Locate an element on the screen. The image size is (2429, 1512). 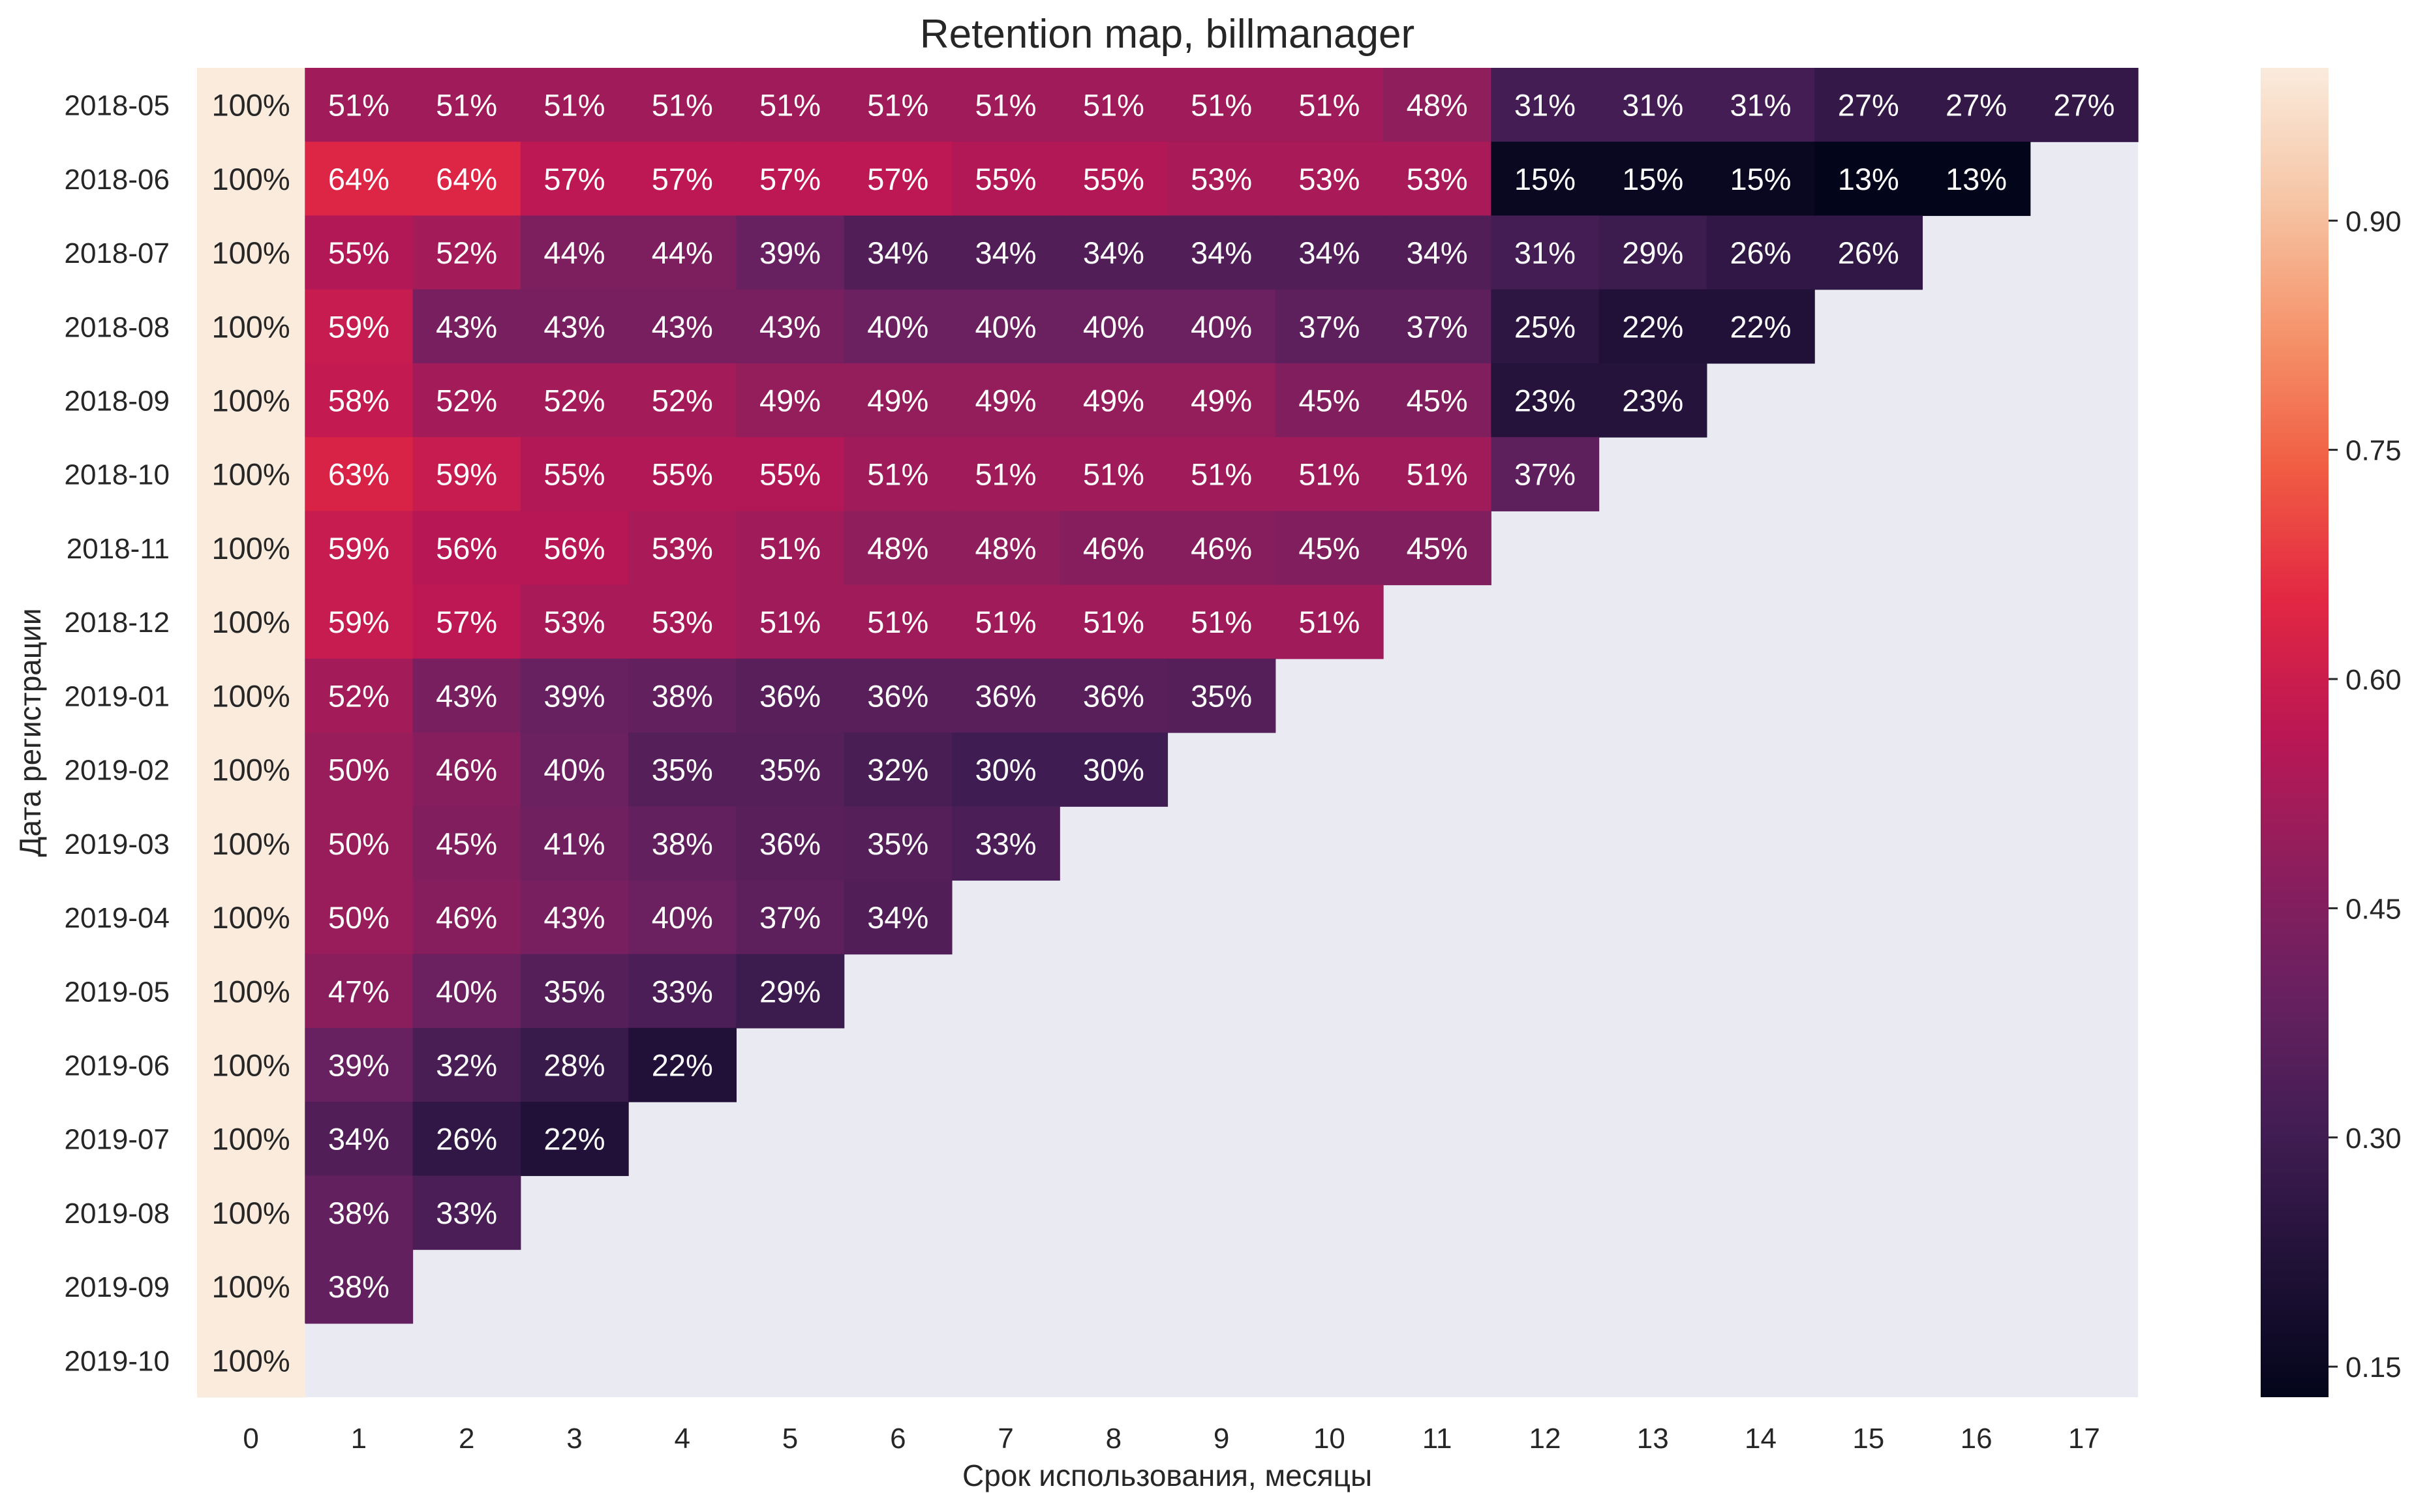
cell-value-label: 13% is located at coordinates (1976, 179).